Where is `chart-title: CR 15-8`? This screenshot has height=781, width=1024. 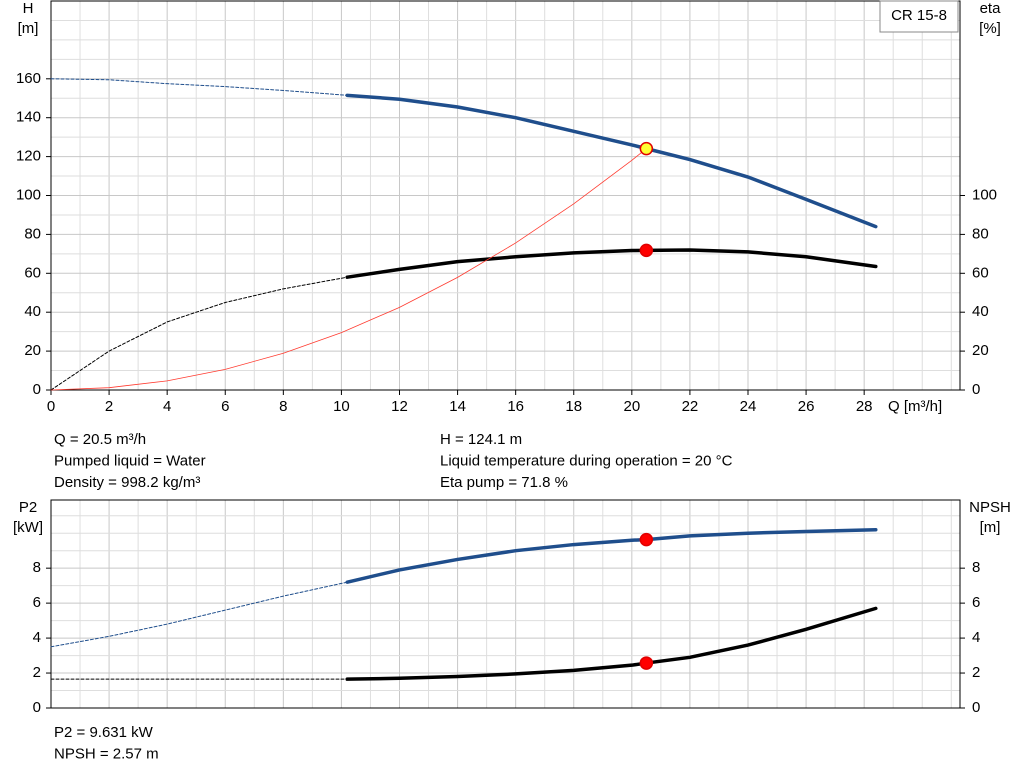
chart-title: CR 15-8 is located at coordinates (919, 15).